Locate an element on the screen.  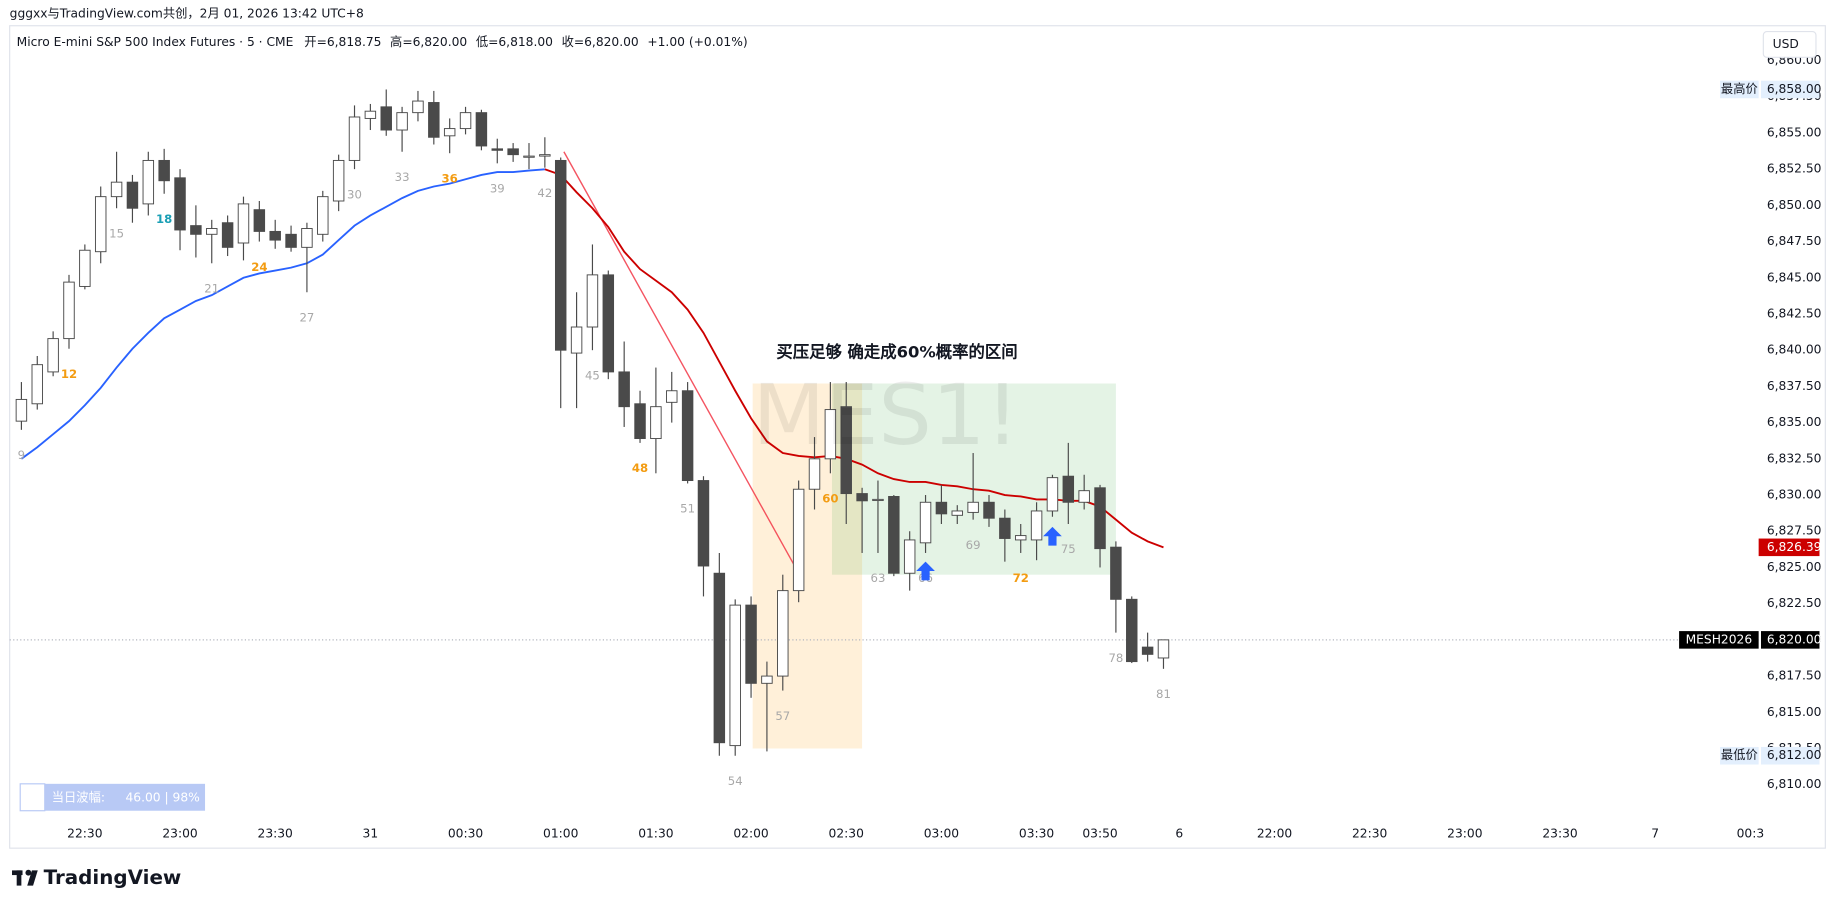
day-range-box is located at coordinates (125, 797).